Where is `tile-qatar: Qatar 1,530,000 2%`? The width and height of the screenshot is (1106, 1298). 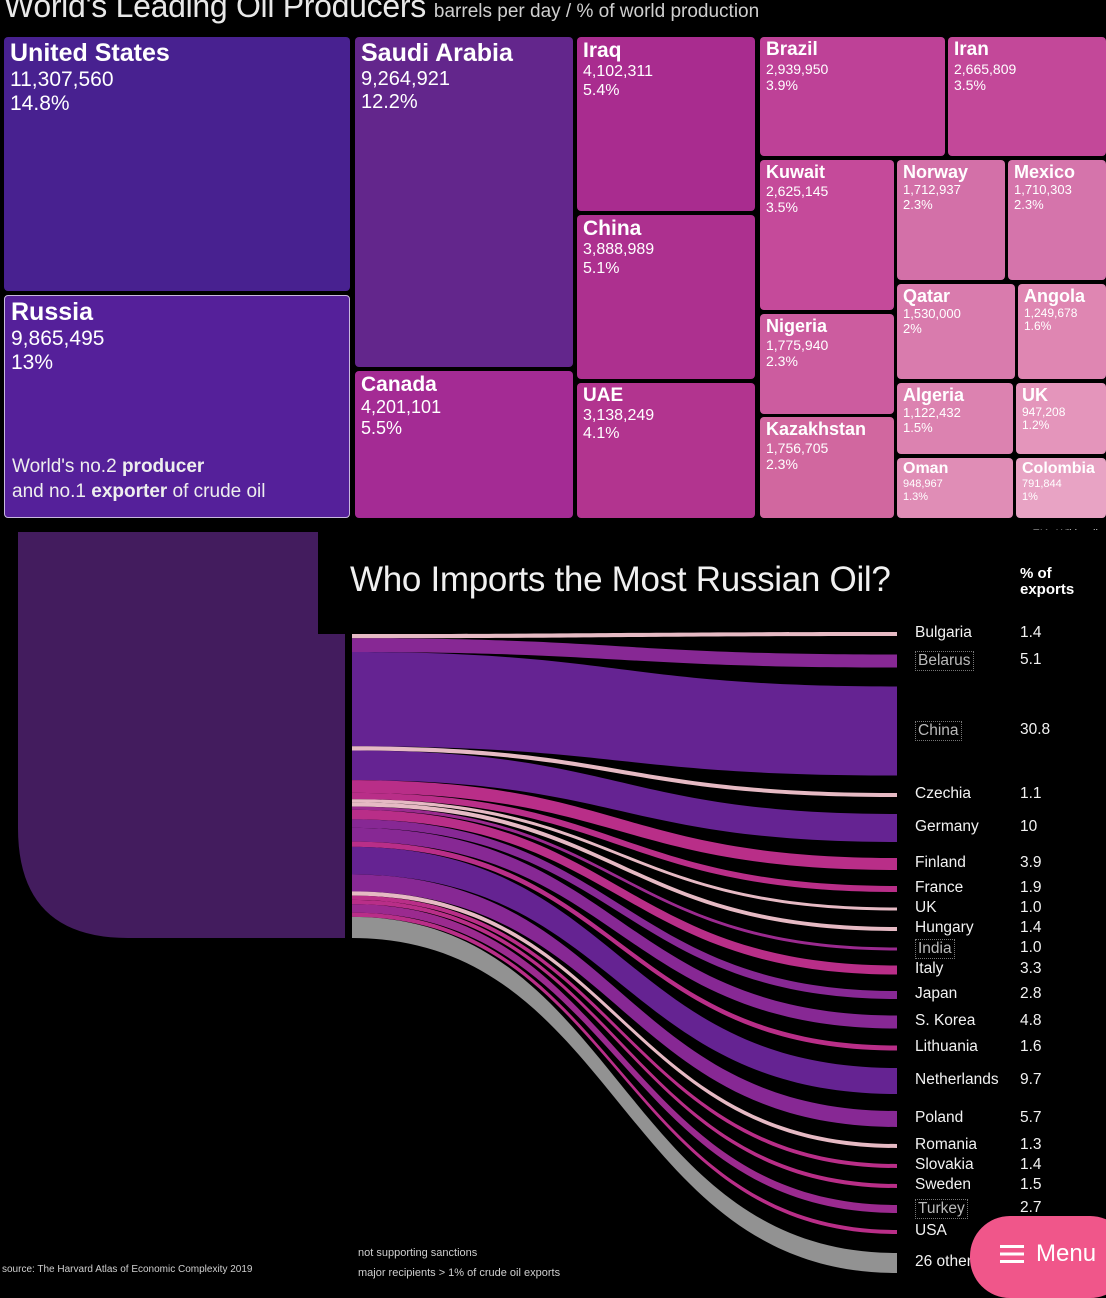
tile-qatar: Qatar 1,530,000 2% is located at coordinates (956, 331).